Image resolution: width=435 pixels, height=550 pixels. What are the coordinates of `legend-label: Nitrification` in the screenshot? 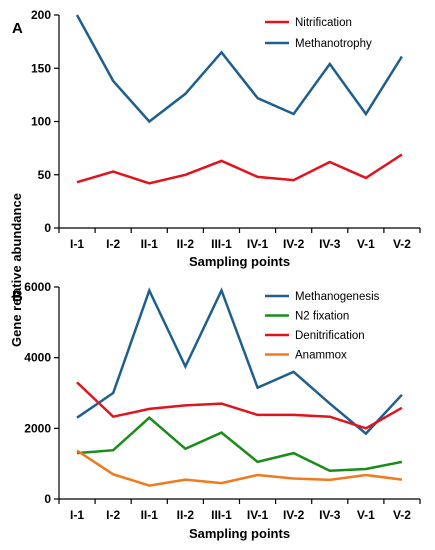 It's located at (323, 23).